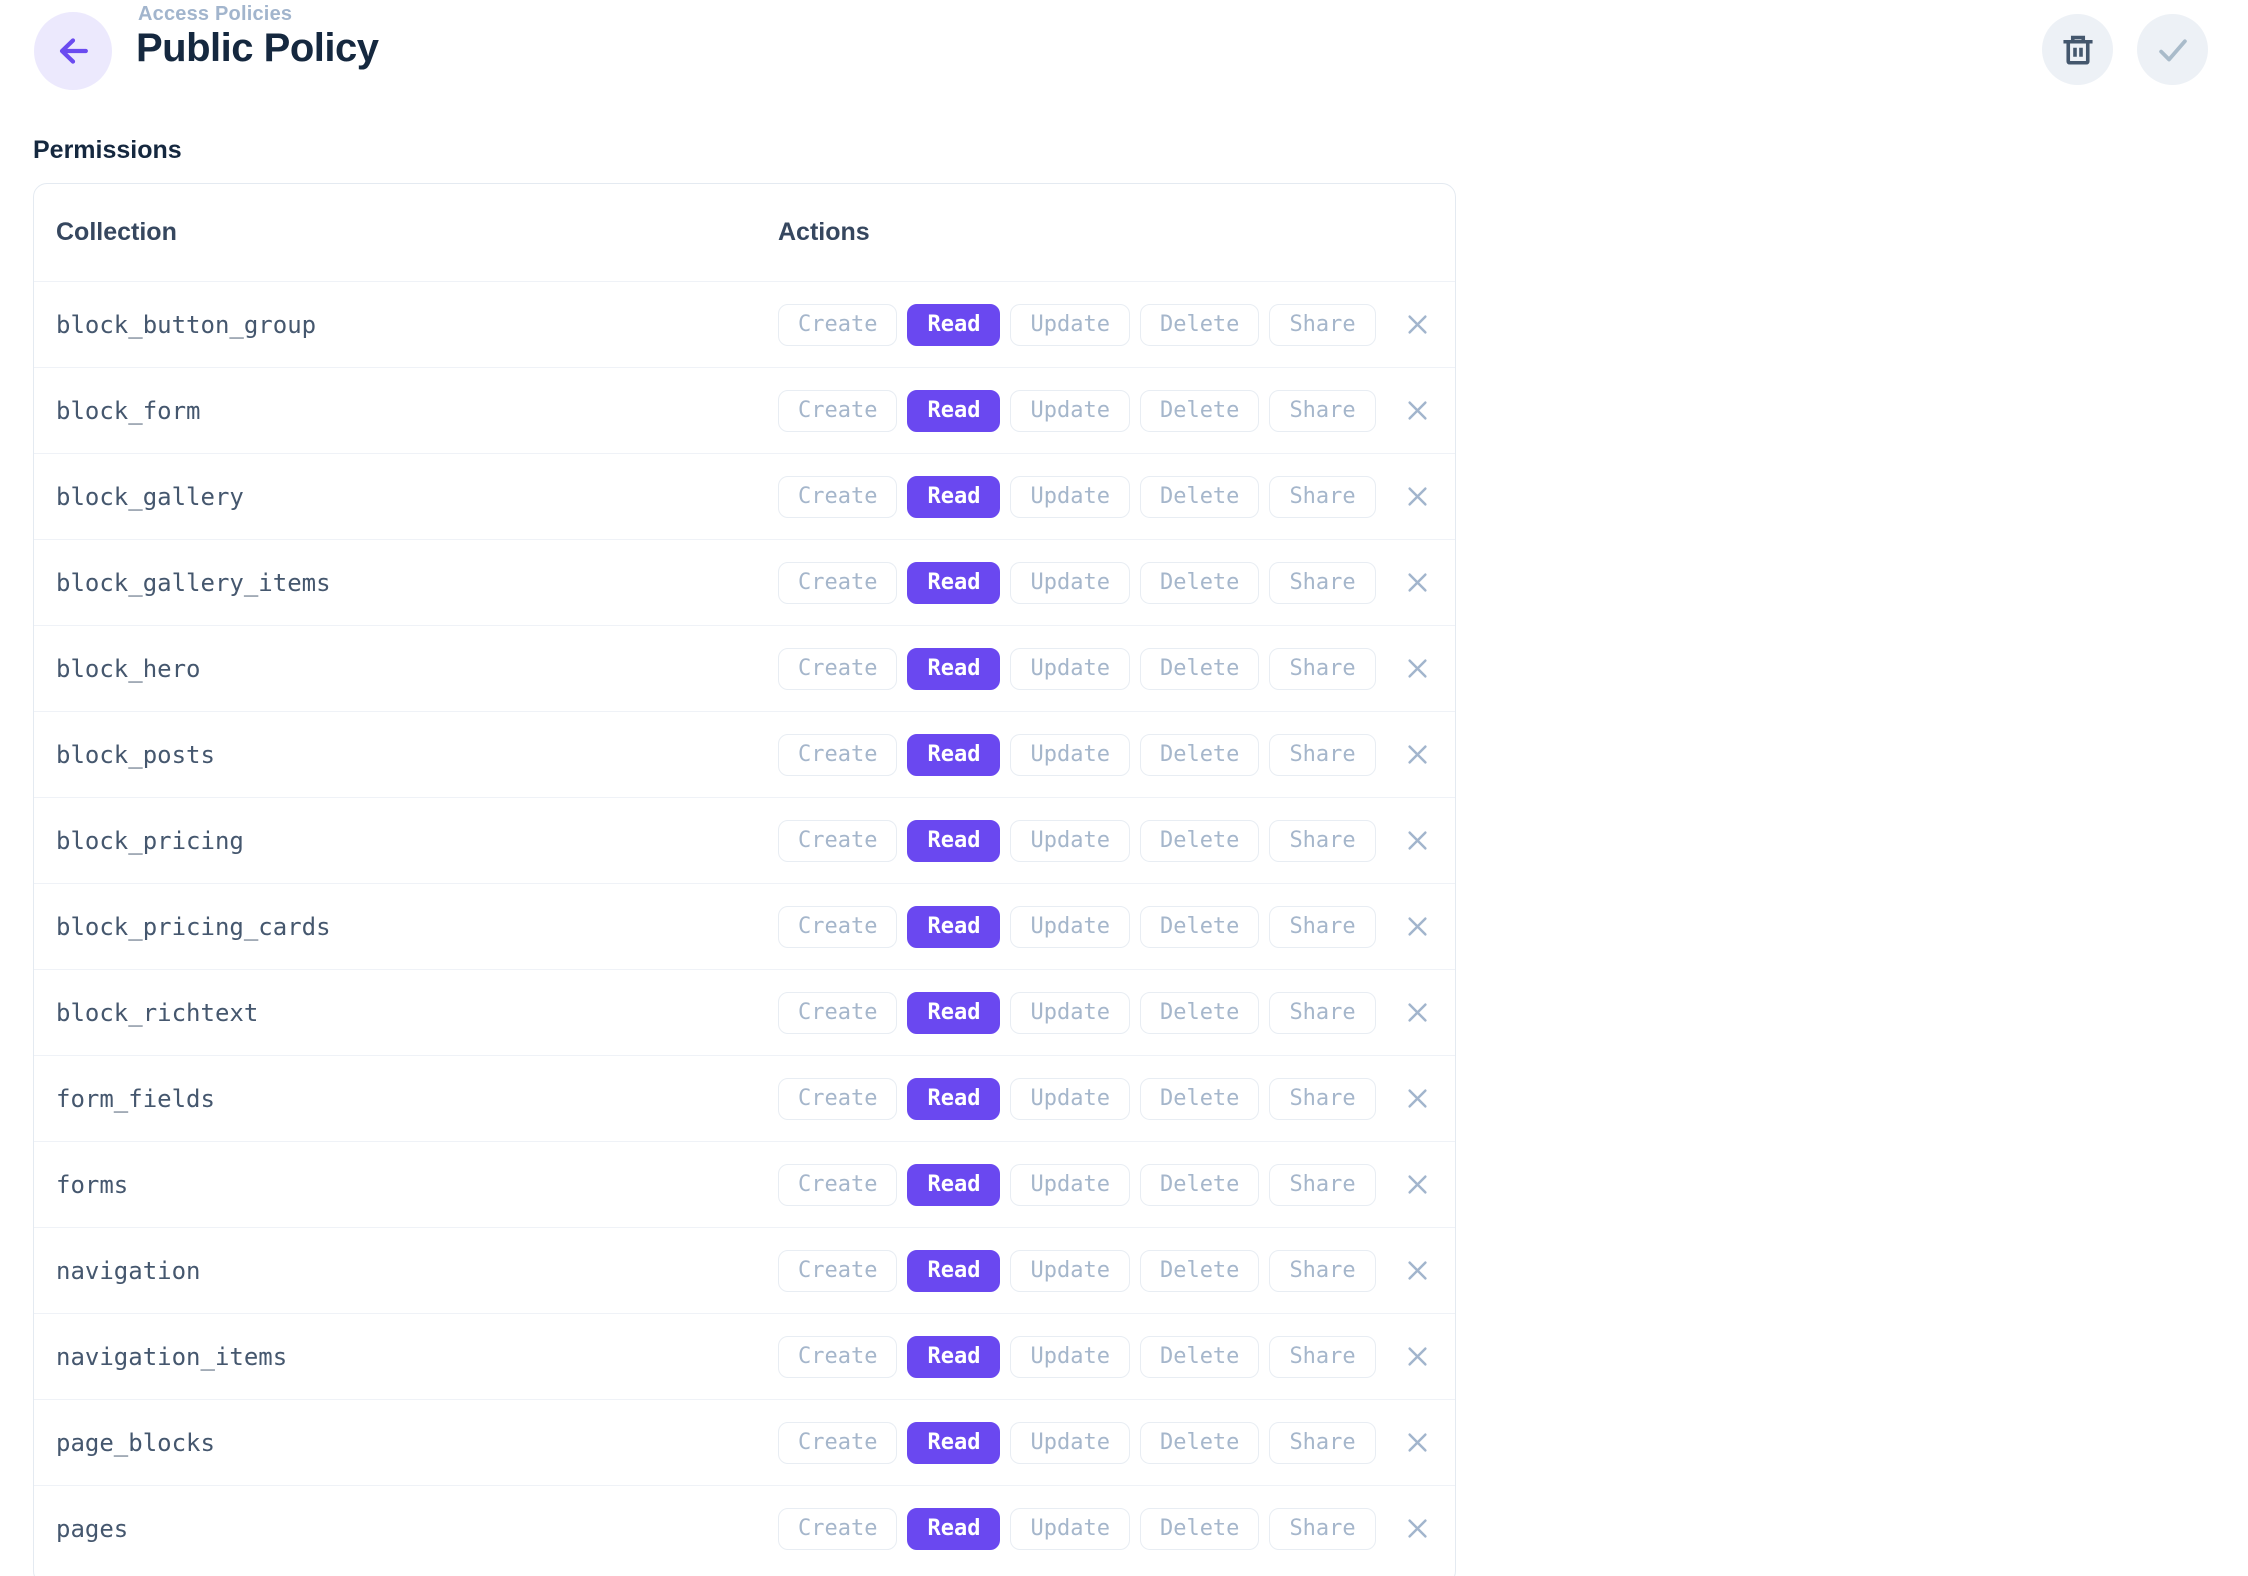 The width and height of the screenshot is (2248, 1576). What do you see at coordinates (2077, 49) in the screenshot?
I see `delete-policy-button` at bounding box center [2077, 49].